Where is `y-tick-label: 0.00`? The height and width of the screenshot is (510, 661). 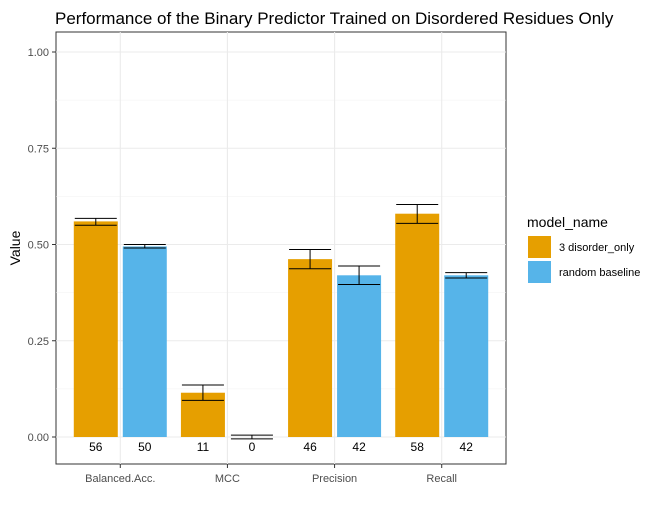 y-tick-label: 0.00 is located at coordinates (38, 438).